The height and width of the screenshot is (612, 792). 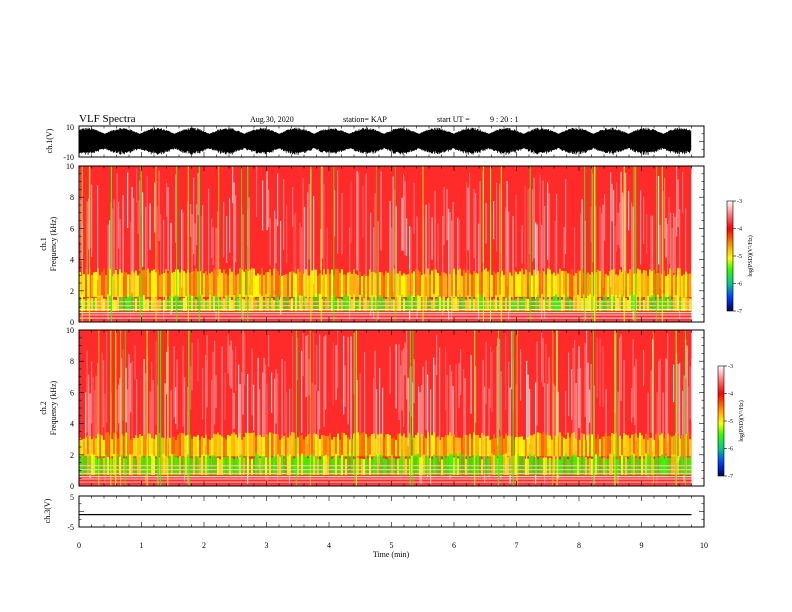 What do you see at coordinates (72, 260) in the screenshot?
I see `frequency-tick-label: 4` at bounding box center [72, 260].